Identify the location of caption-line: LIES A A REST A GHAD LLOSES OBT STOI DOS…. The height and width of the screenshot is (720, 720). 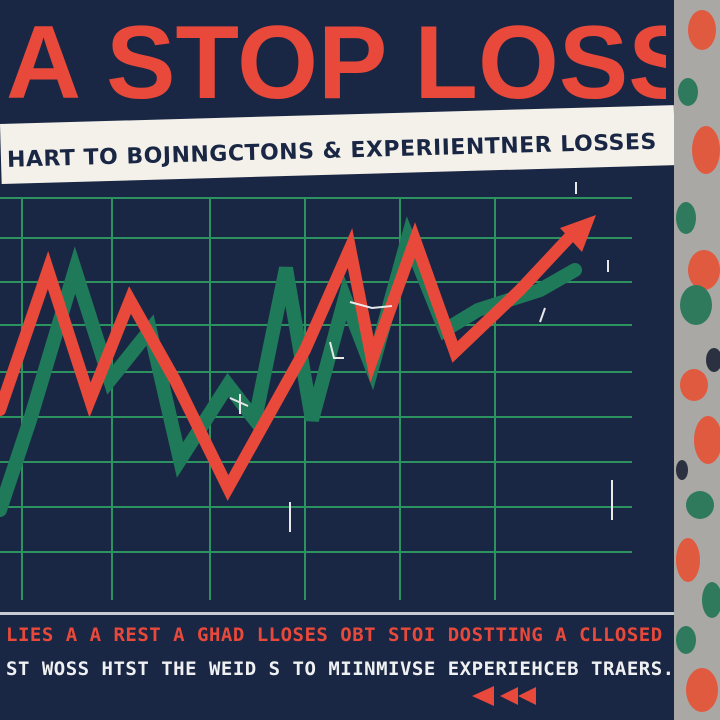
(334, 635).